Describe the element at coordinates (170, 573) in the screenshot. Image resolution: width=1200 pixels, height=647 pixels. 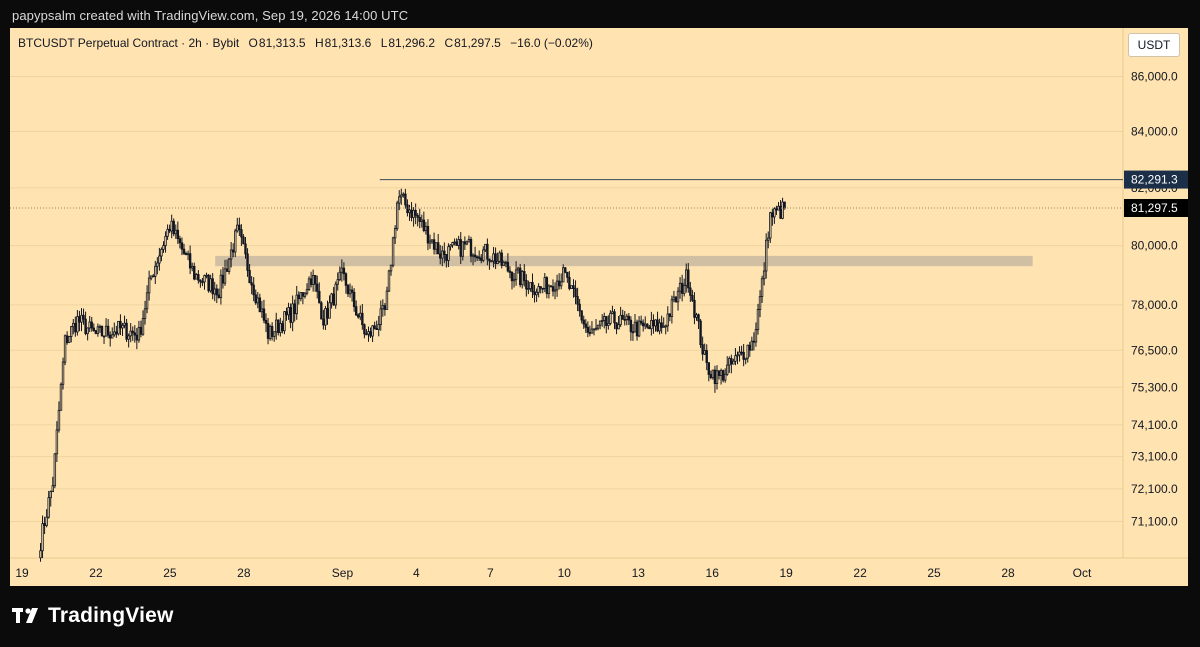
I see `x-tick-label: 25` at that location.